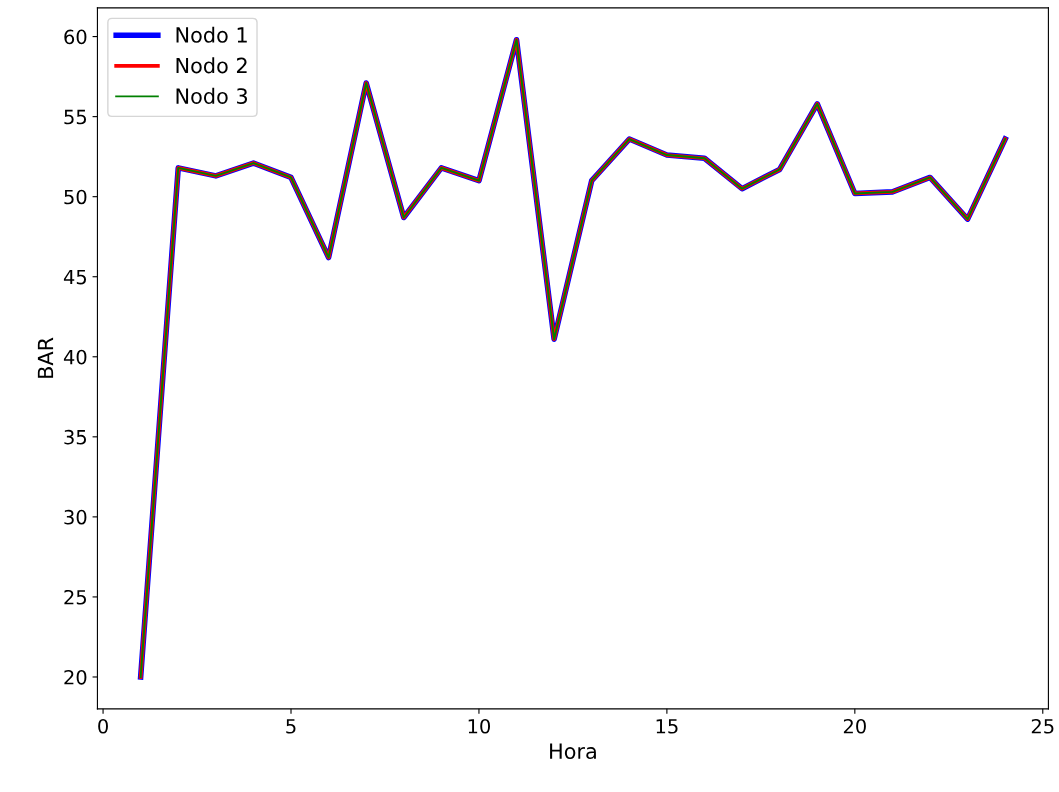 Image resolution: width=1059 pixels, height=792 pixels. Describe the element at coordinates (75, 517) in the screenshot. I see `y-tick-label: 30` at that location.